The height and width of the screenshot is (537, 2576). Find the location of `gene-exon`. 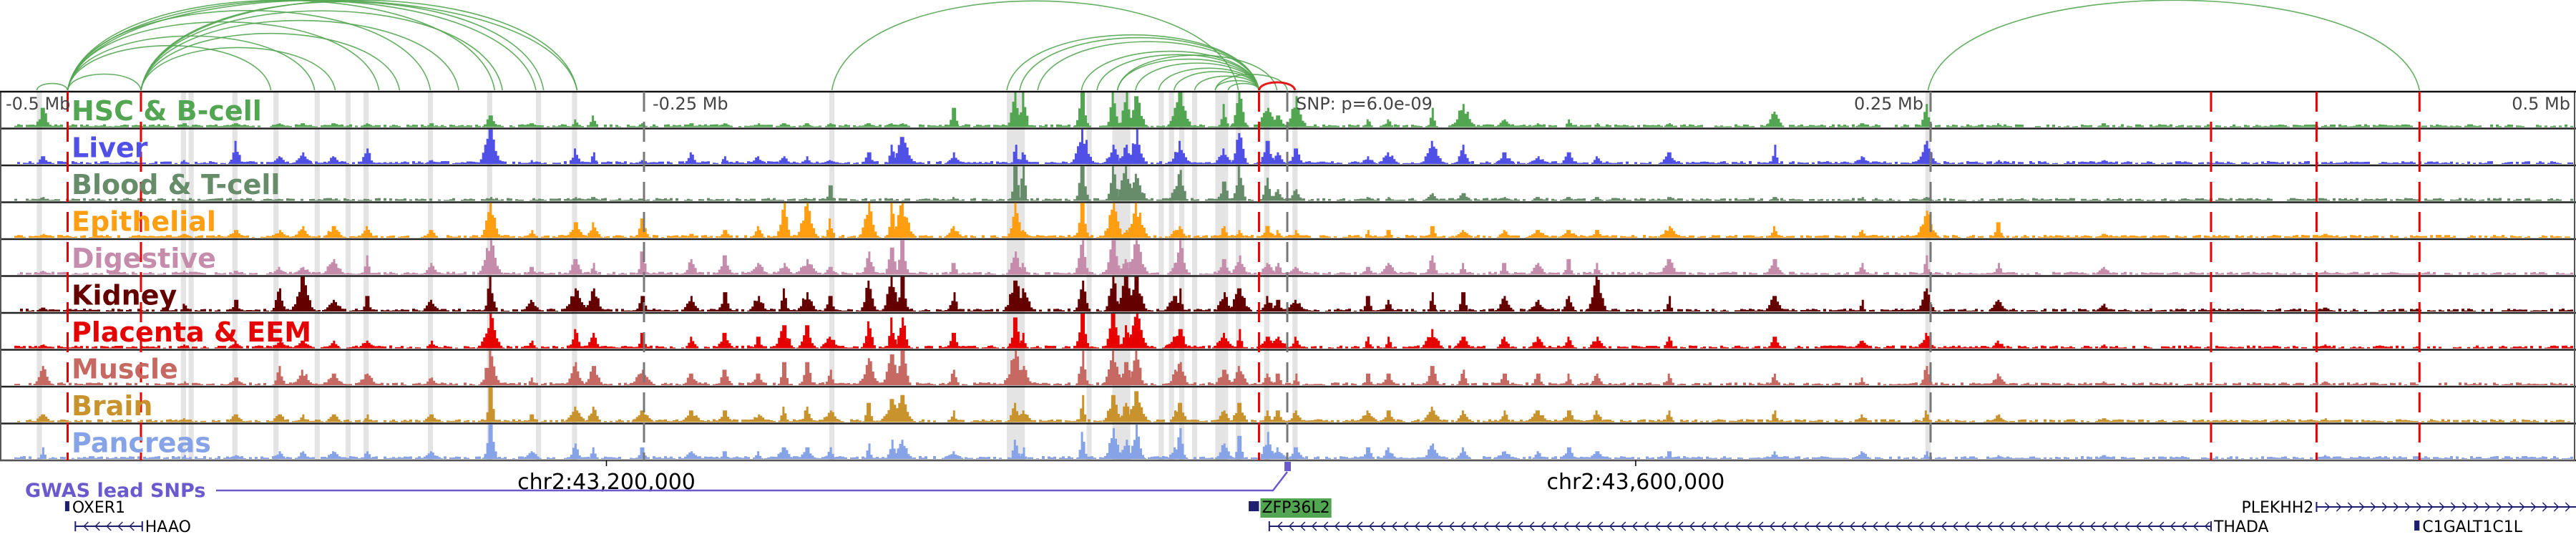

gene-exon is located at coordinates (66, 506).